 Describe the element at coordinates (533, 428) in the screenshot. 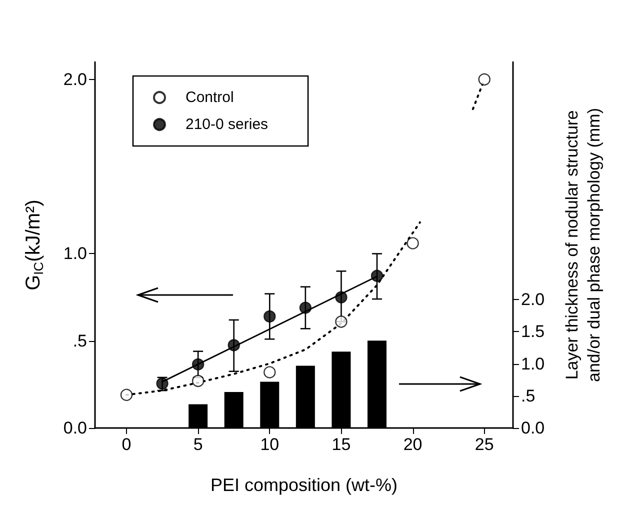

I see `y2-tick-label: 0.0` at that location.